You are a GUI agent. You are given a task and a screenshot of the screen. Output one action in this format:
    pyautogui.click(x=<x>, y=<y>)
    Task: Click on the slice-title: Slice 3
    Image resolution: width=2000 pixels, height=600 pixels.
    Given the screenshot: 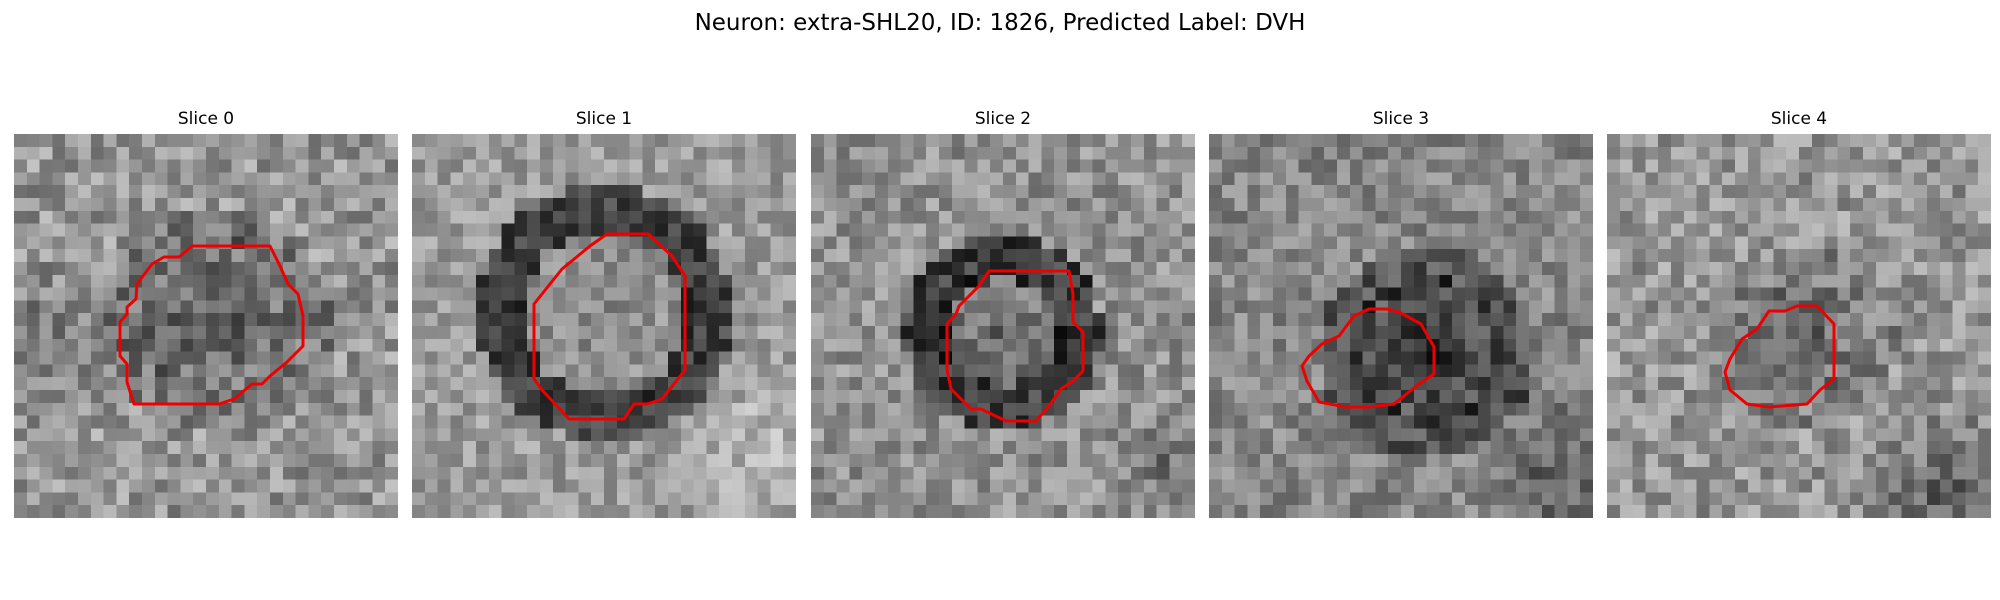 What is the action you would take?
    pyautogui.click(x=1401, y=119)
    